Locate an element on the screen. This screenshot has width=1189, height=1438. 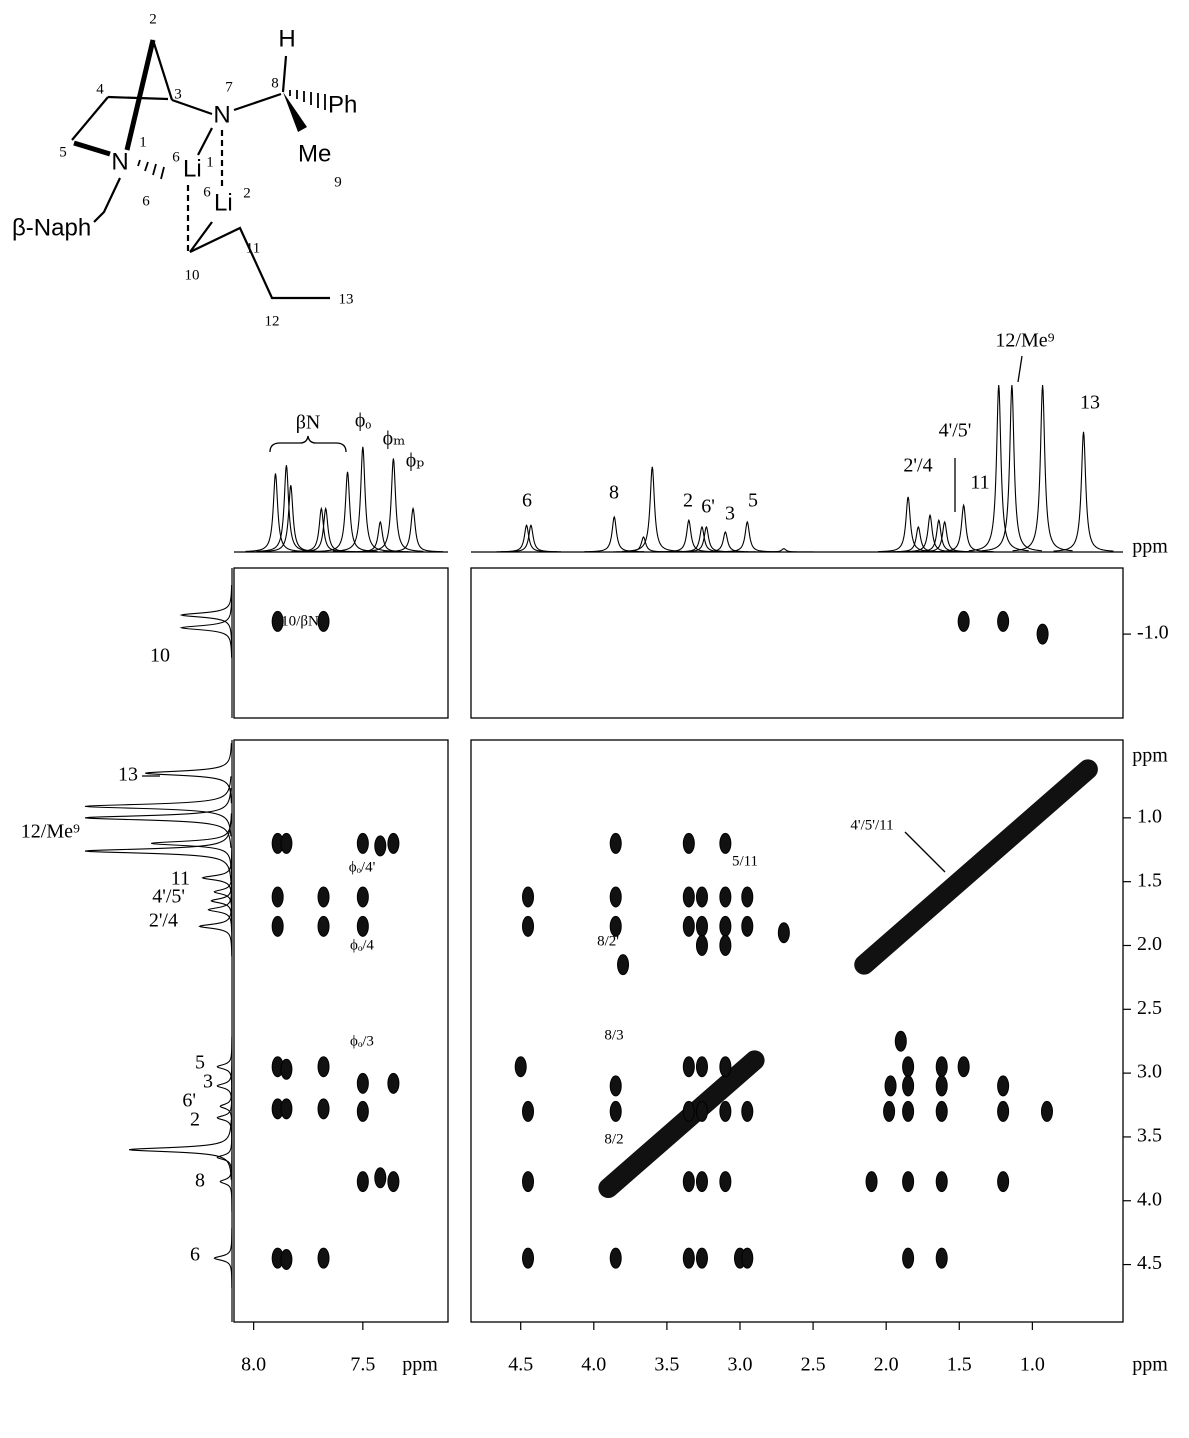
atom-label: 11 is located at coordinates (253, 248).